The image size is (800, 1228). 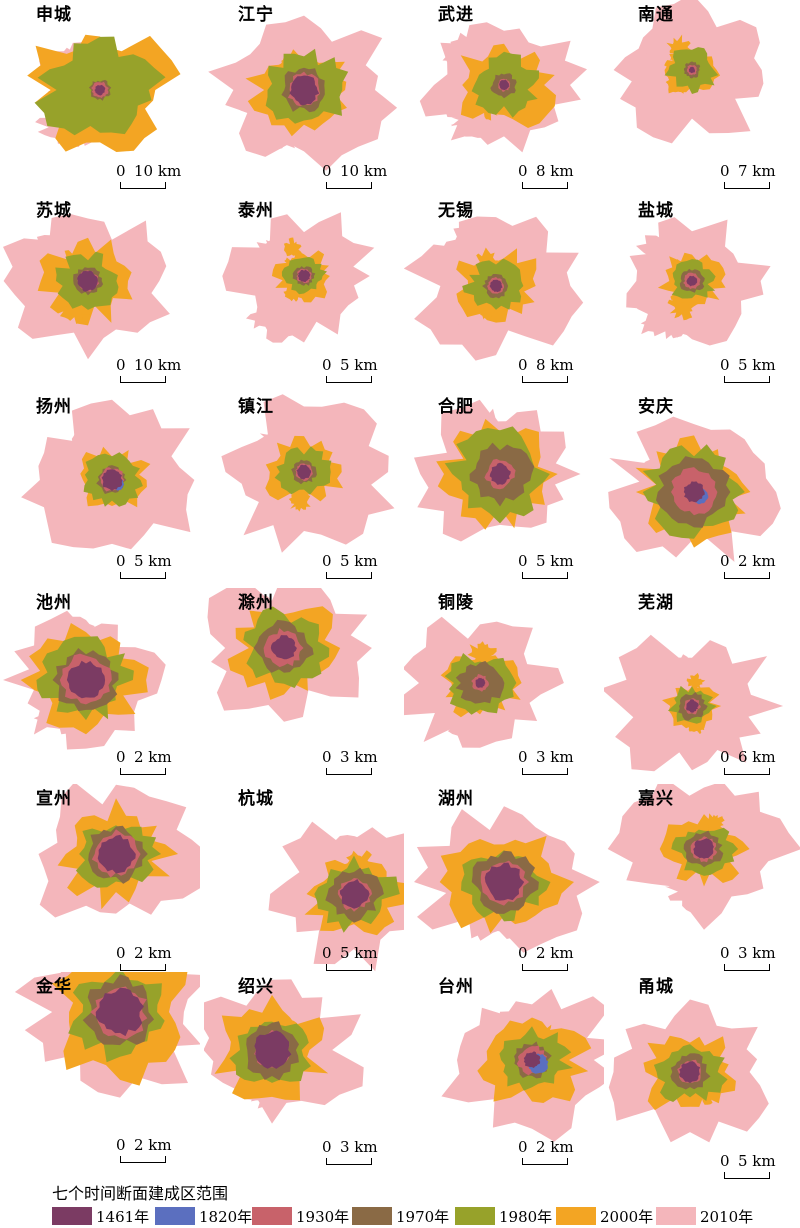 I want to click on scale-bar: 0 7 km, so click(x=755, y=177).